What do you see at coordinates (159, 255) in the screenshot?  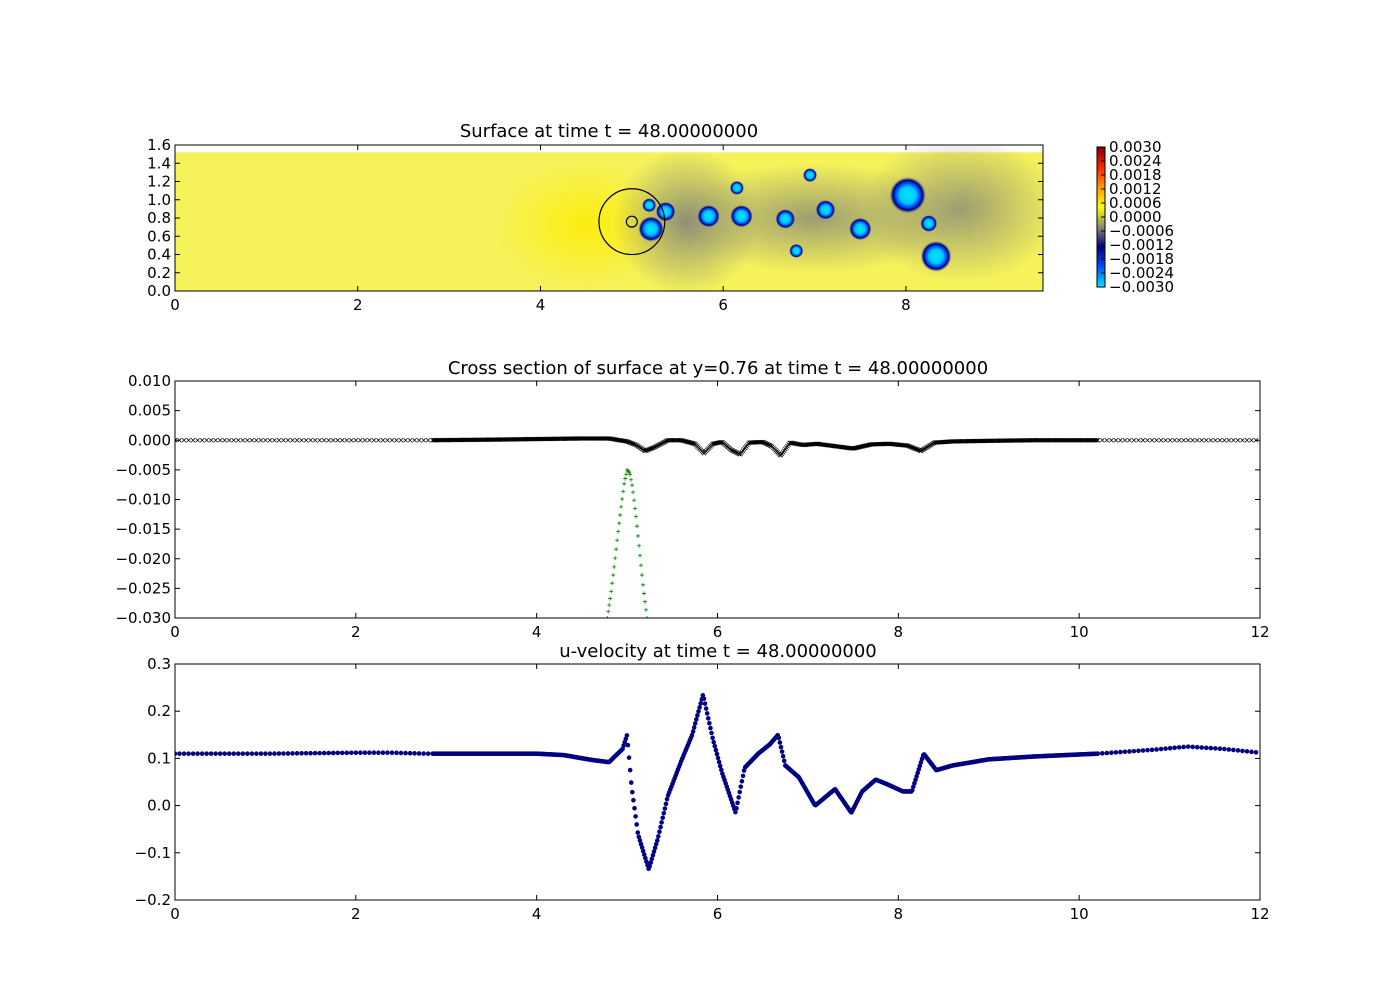 I see `surface-map-ytick-label: 0.4` at bounding box center [159, 255].